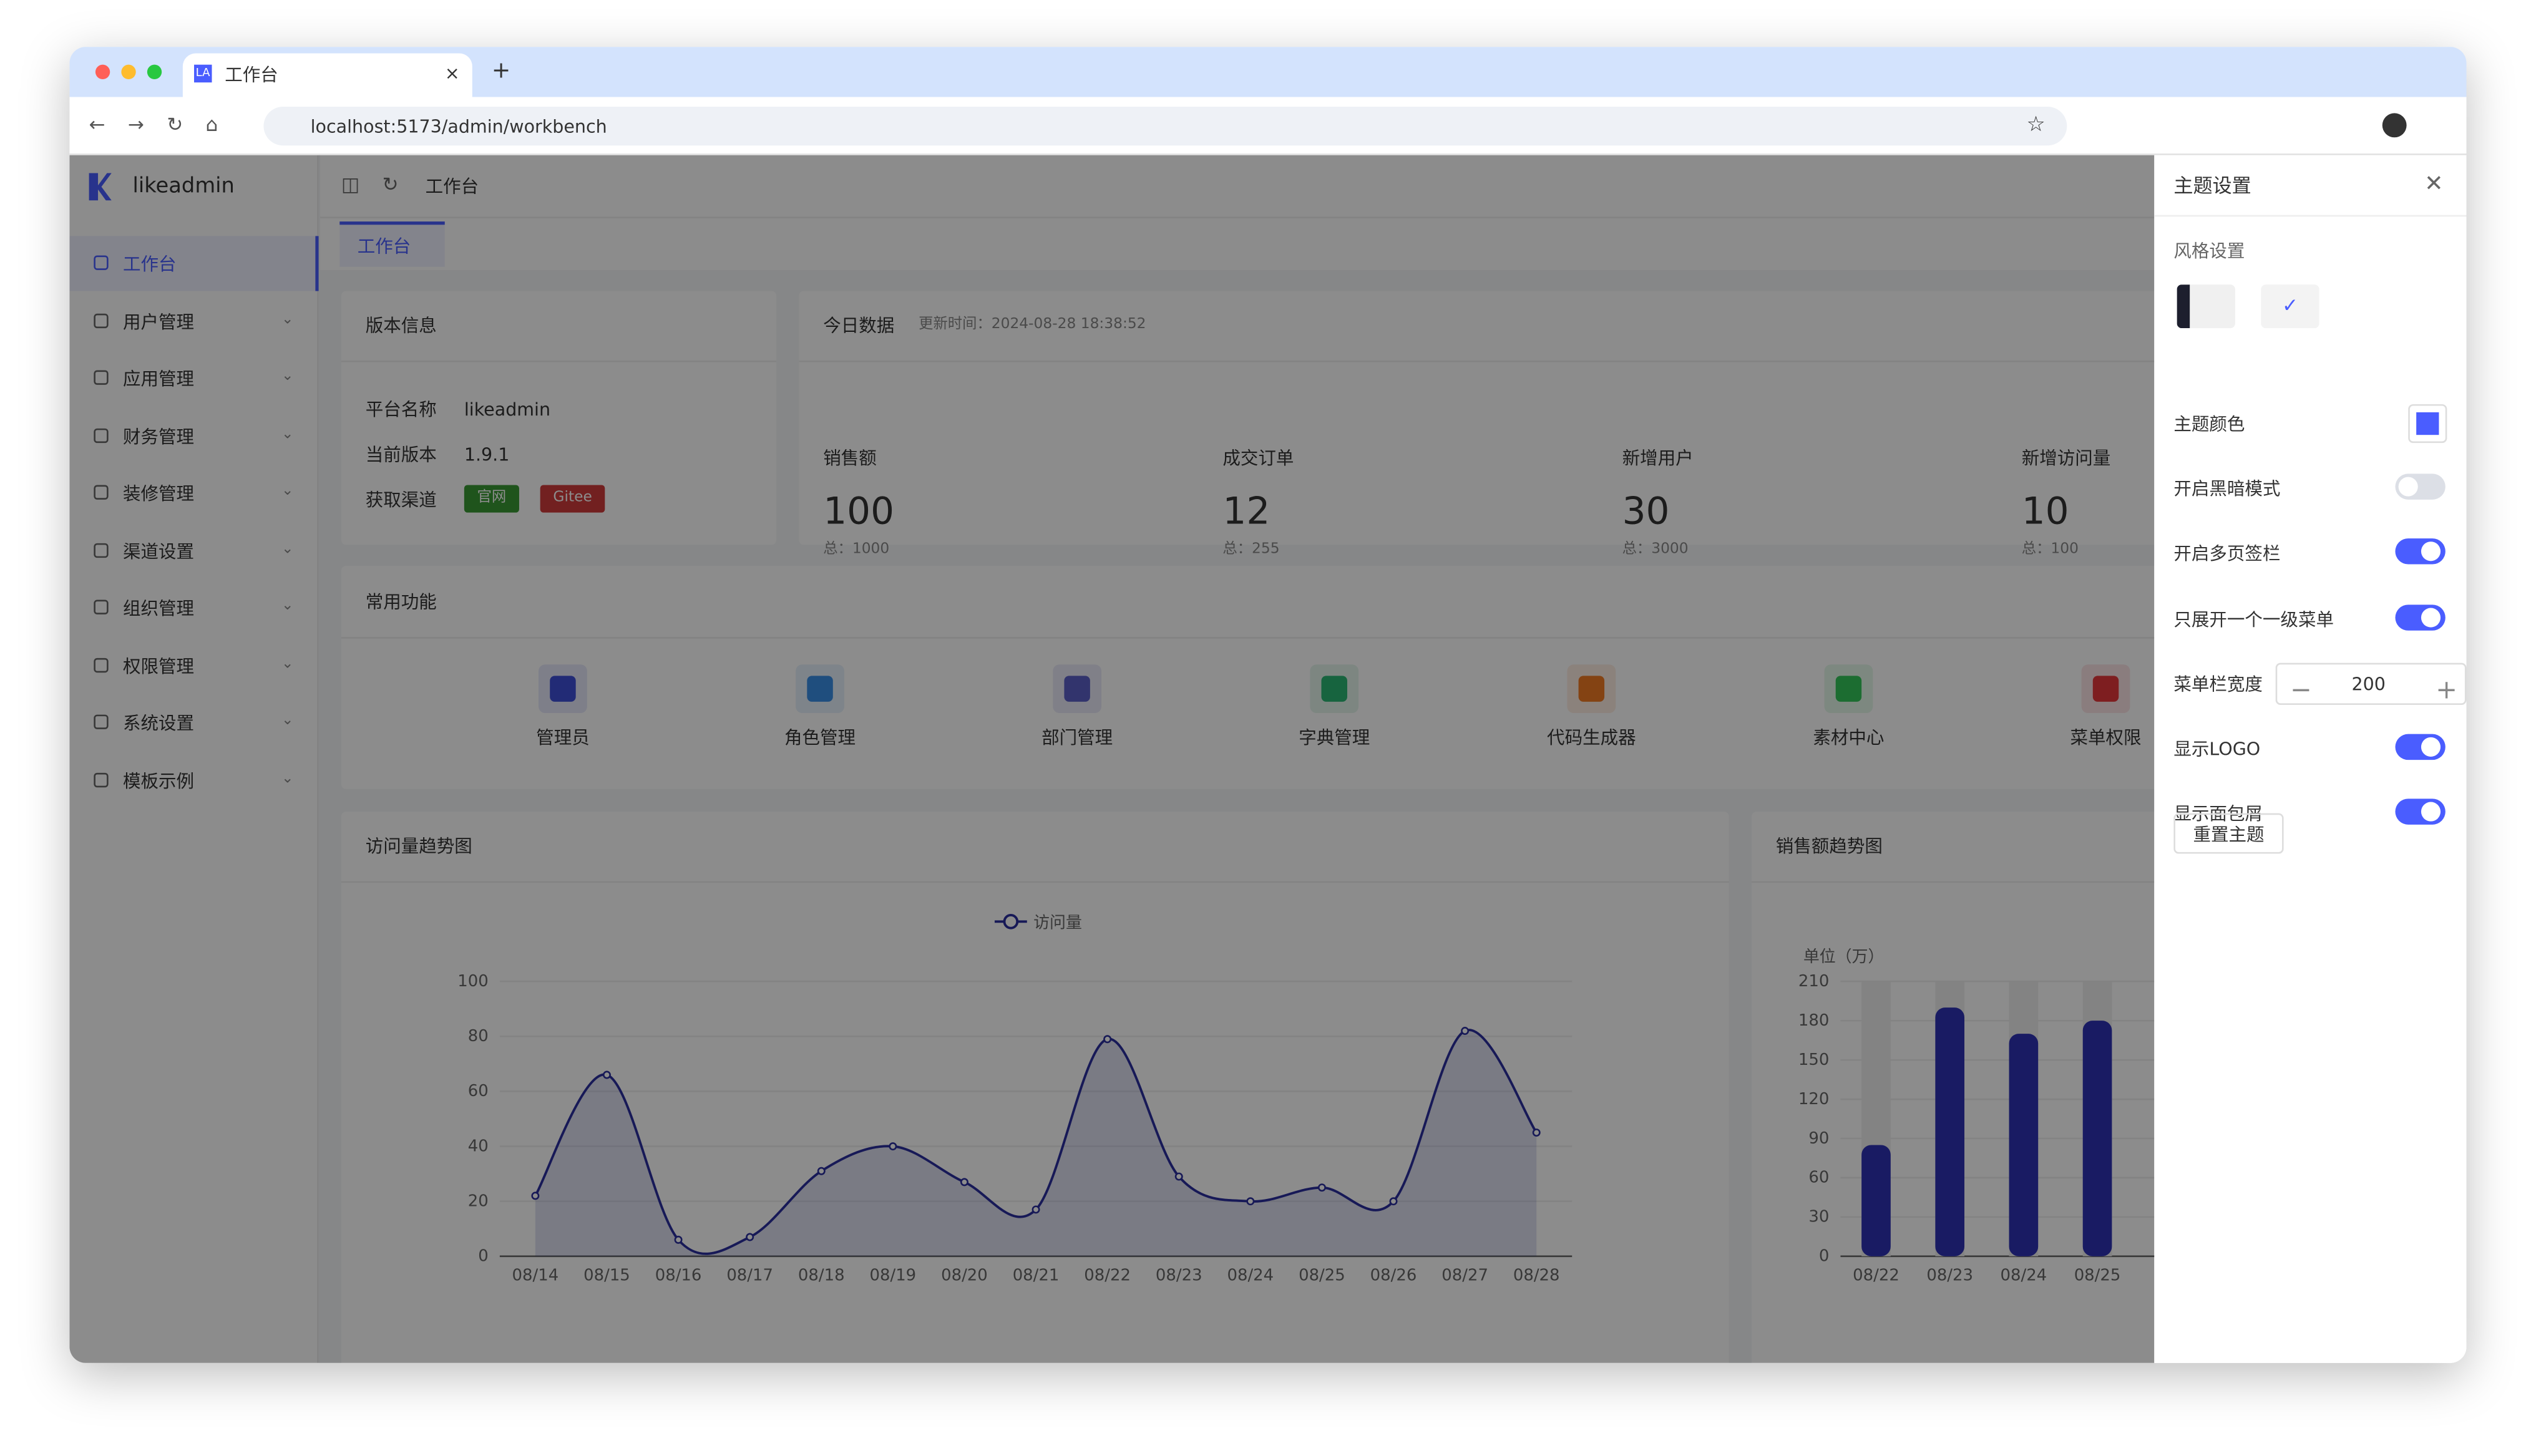 The image size is (2536, 1456). What do you see at coordinates (572, 499) in the screenshot?
I see `channel-button: Gitee` at bounding box center [572, 499].